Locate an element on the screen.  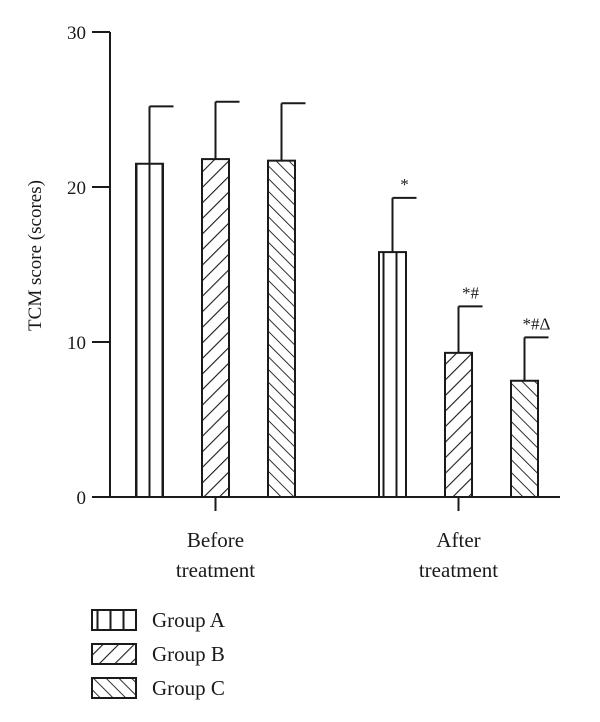
legend-label: Group A is located at coordinates (189, 620).